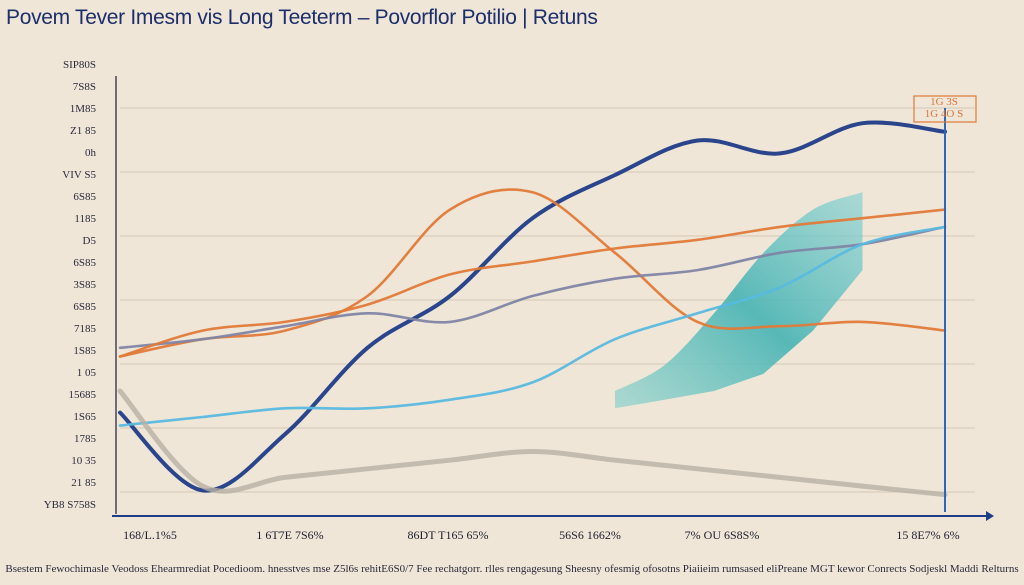  What do you see at coordinates (944, 114) in the screenshot?
I see `flag-label: 1G 4O S` at bounding box center [944, 114].